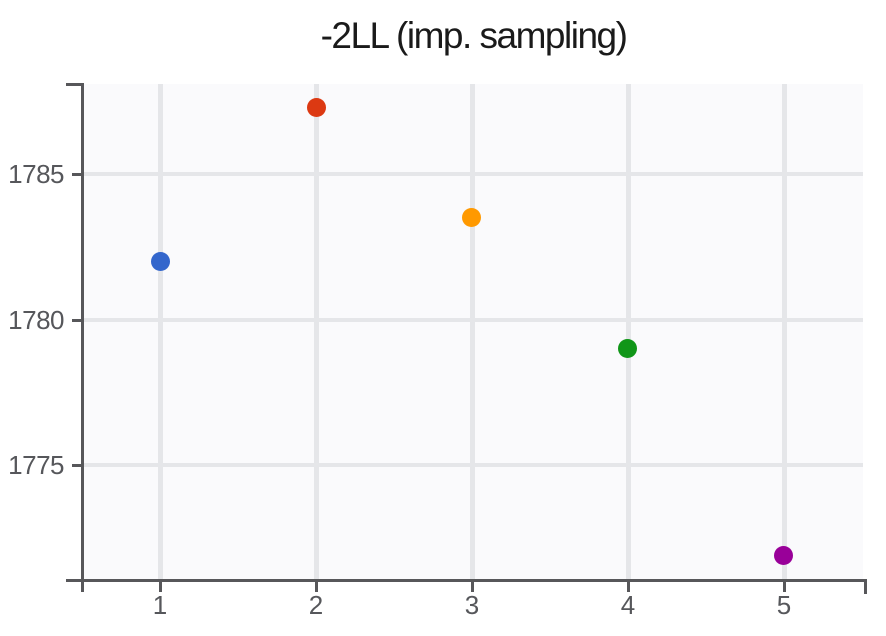  What do you see at coordinates (160, 605) in the screenshot?
I see `x-tick-label: 1` at bounding box center [160, 605].